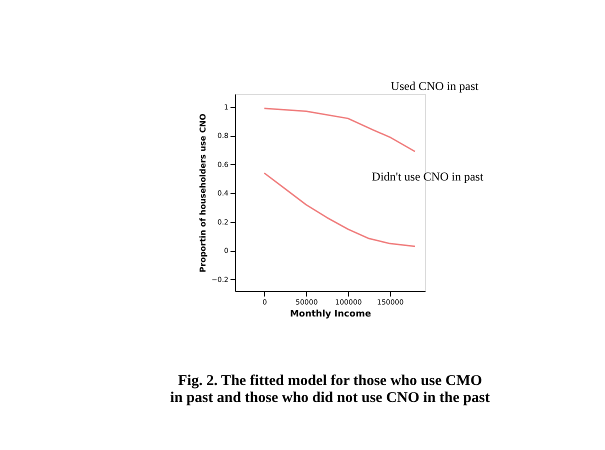 Image resolution: width=605 pixels, height=450 pixels. I want to click on text: Used CNO in past, so click(435, 86).